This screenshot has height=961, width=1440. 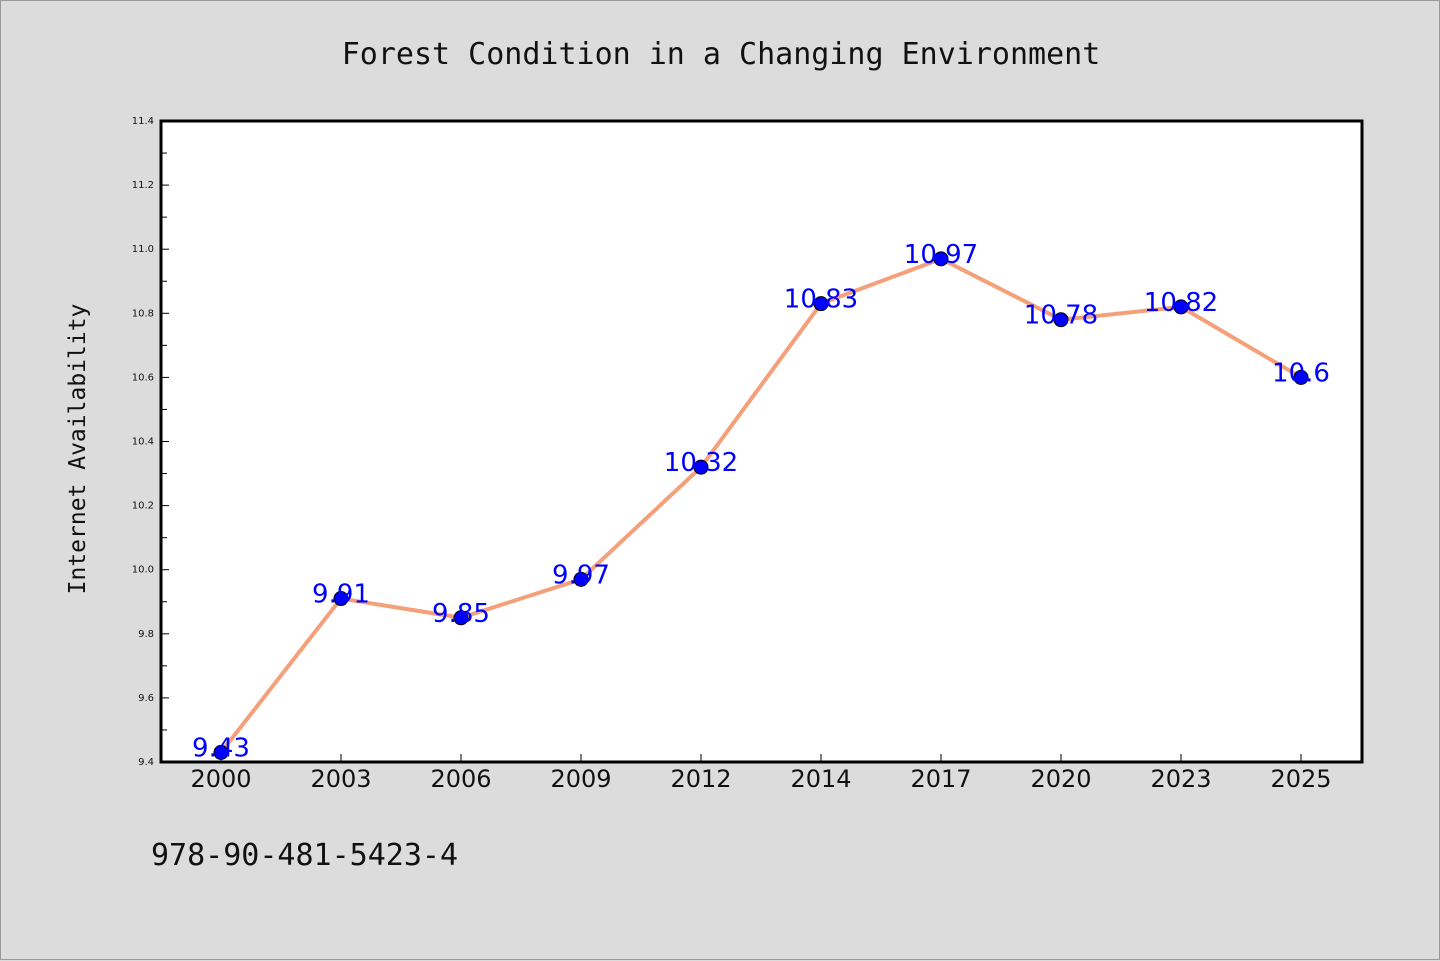 I want to click on y-tick-label: 10.4, so click(x=143, y=442).